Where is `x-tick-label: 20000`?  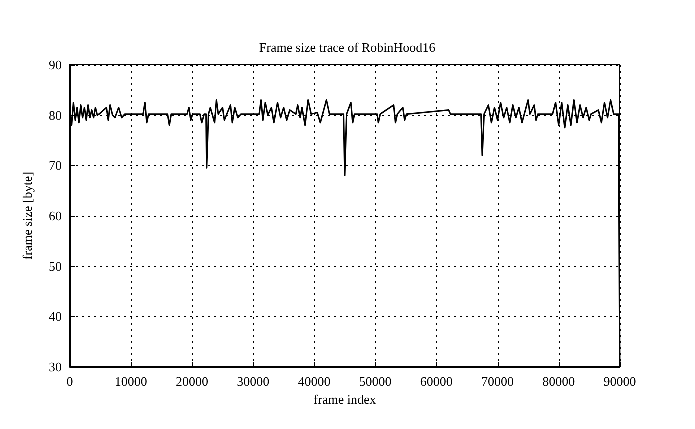
x-tick-label: 20000 is located at coordinates (192, 381).